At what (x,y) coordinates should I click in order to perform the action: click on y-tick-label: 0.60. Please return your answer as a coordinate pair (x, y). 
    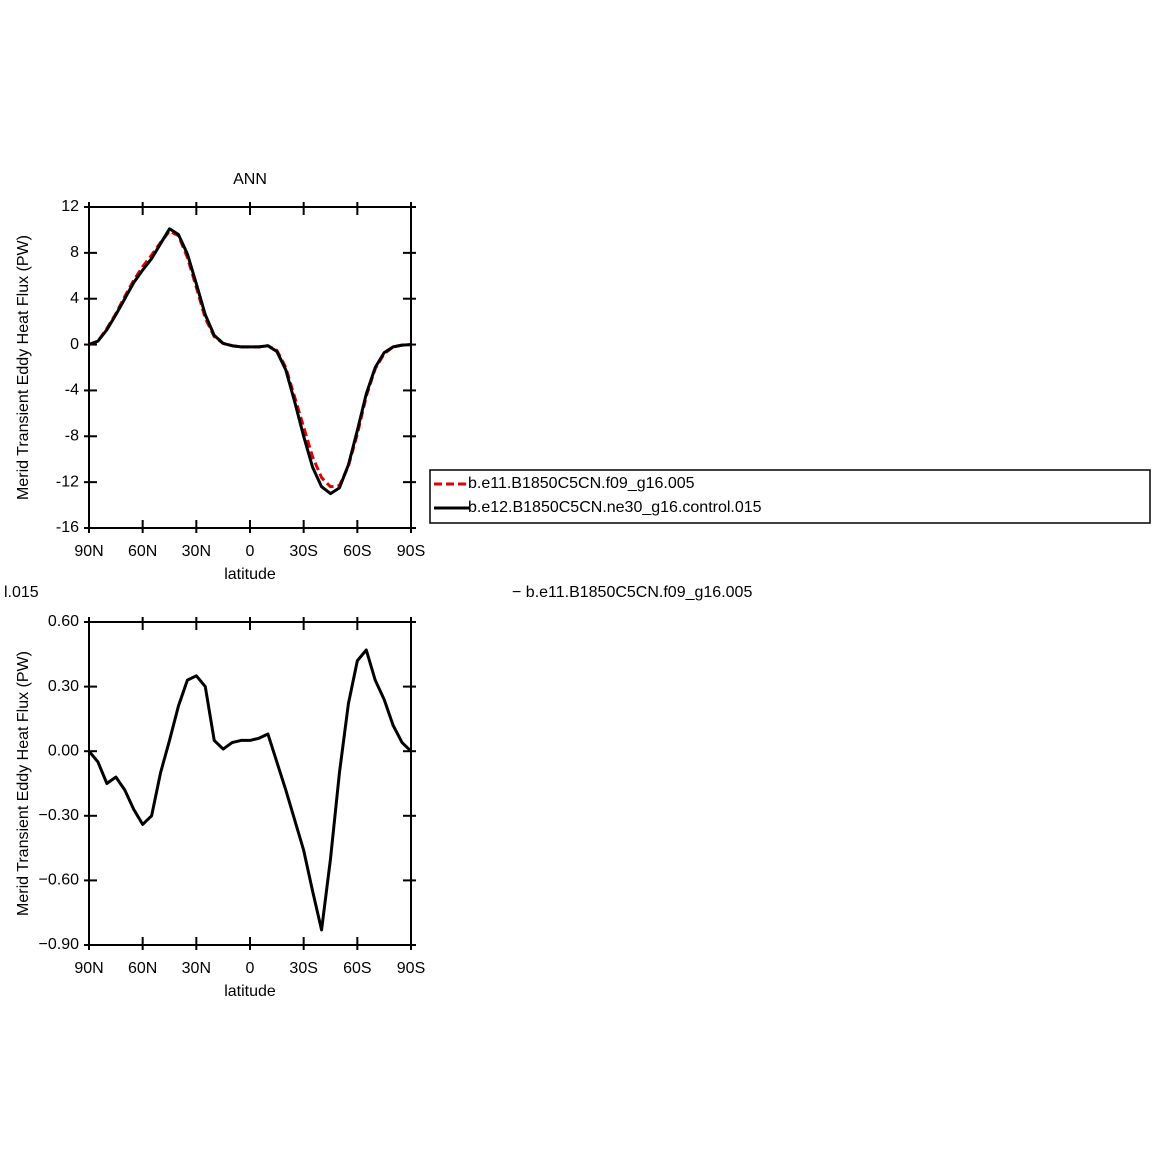
    Looking at the image, I should click on (63, 621).